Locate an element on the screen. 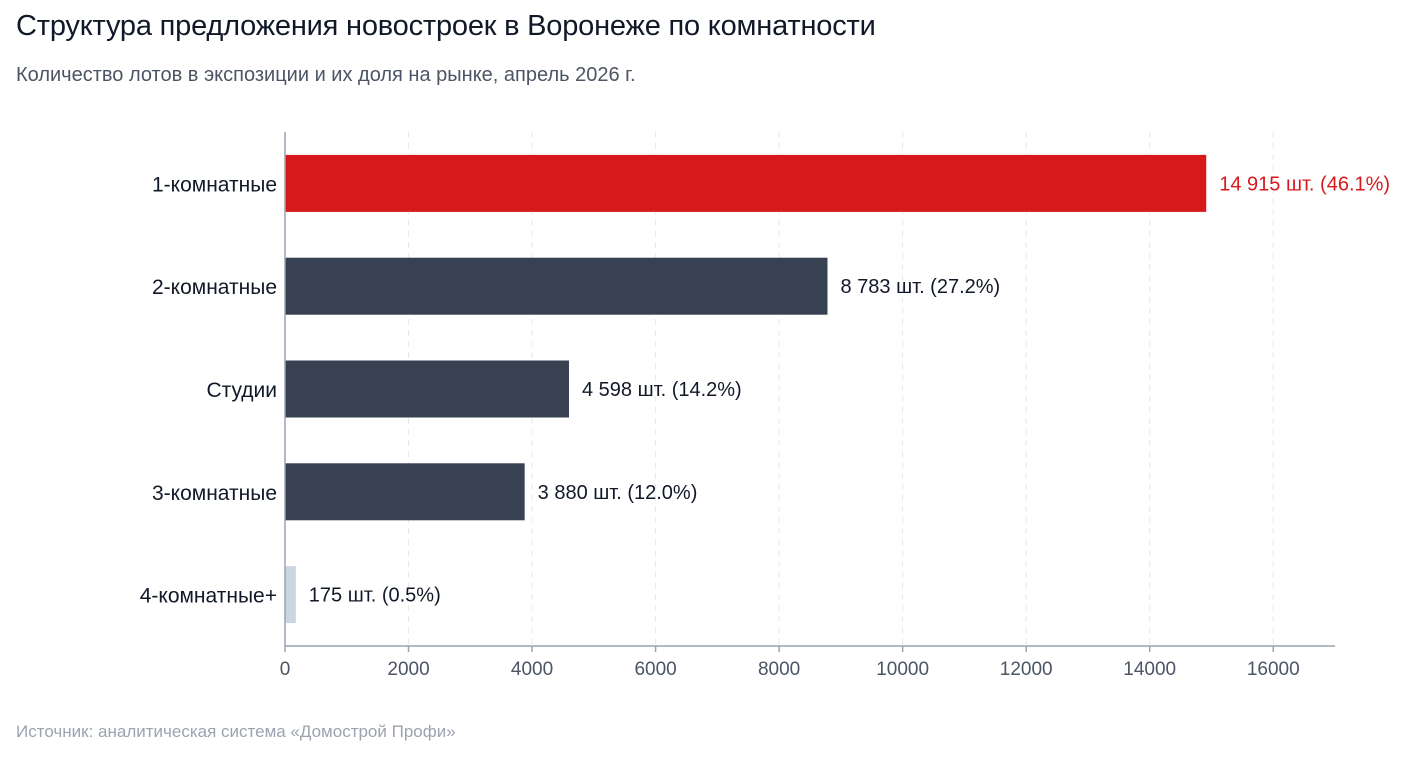  x-tick-label: 0 is located at coordinates (285, 669).